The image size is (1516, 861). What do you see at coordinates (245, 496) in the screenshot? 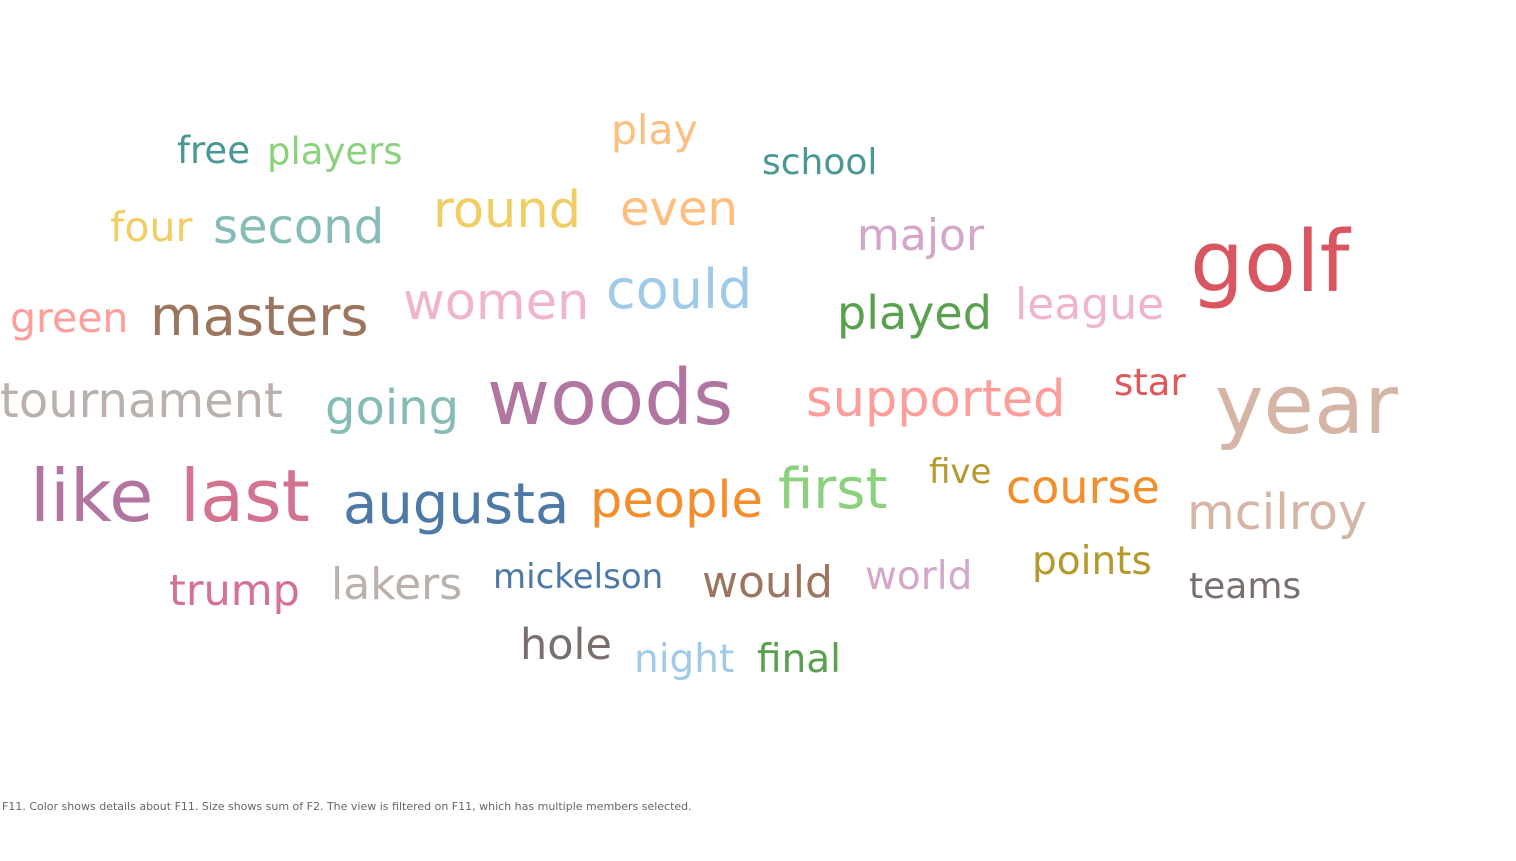
I see `word-last: last` at bounding box center [245, 496].